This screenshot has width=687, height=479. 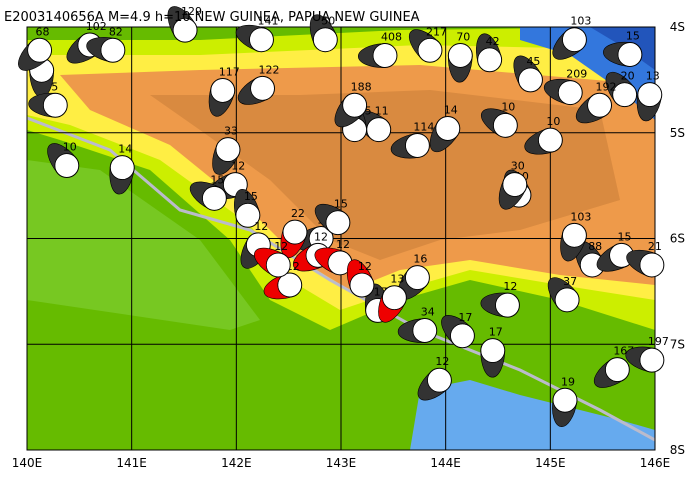 What do you see at coordinates (655, 463) in the screenshot?
I see `lon-tick-label: 146E` at bounding box center [655, 463].